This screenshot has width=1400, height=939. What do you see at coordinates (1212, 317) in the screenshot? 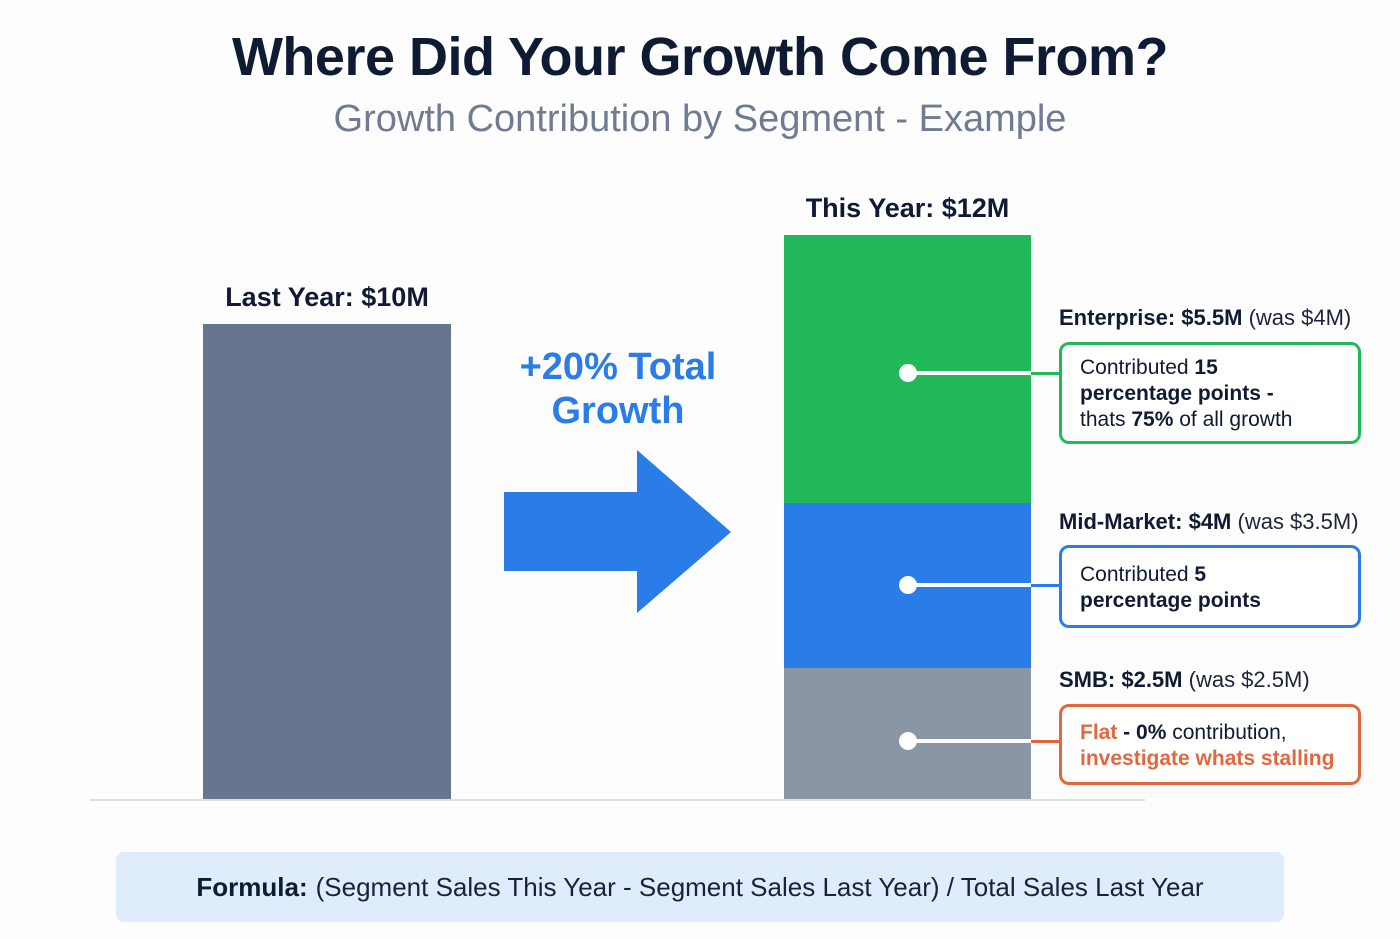
I see `enterprise-value: $5.5M` at bounding box center [1212, 317].